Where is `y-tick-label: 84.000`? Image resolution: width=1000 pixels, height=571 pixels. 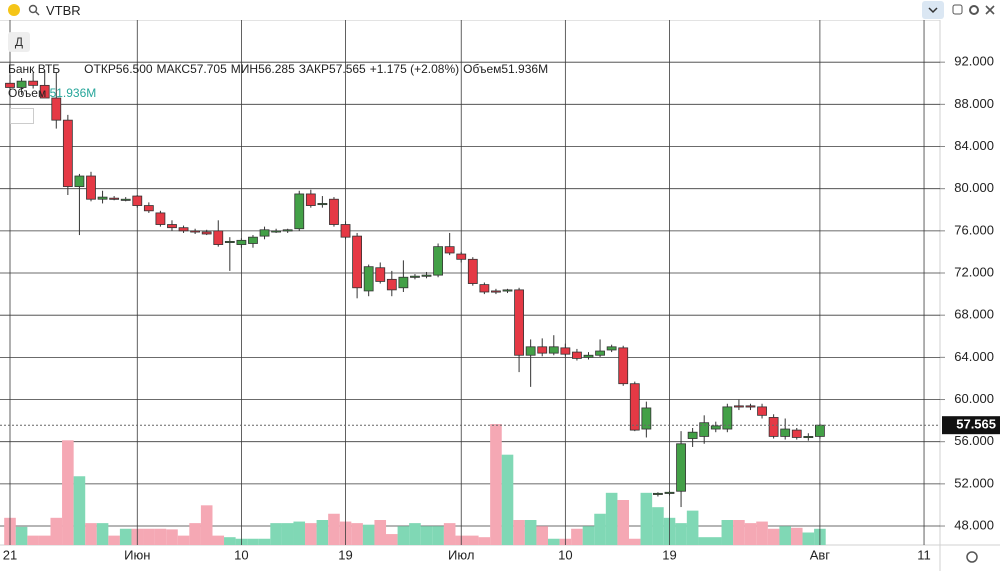
y-tick-label: 84.000 is located at coordinates (974, 145).